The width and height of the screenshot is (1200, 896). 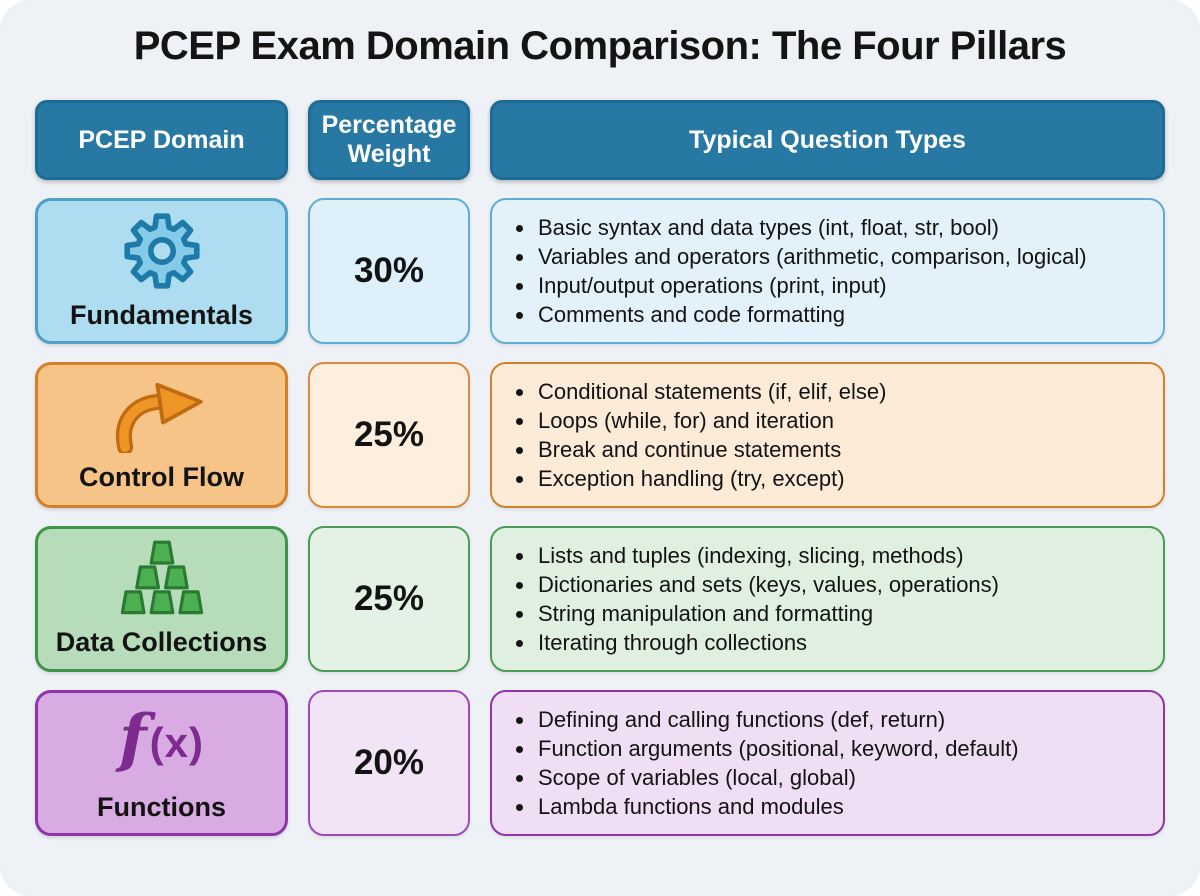 What do you see at coordinates (176, 742) in the screenshot?
I see `fx-icon-args: (x)` at bounding box center [176, 742].